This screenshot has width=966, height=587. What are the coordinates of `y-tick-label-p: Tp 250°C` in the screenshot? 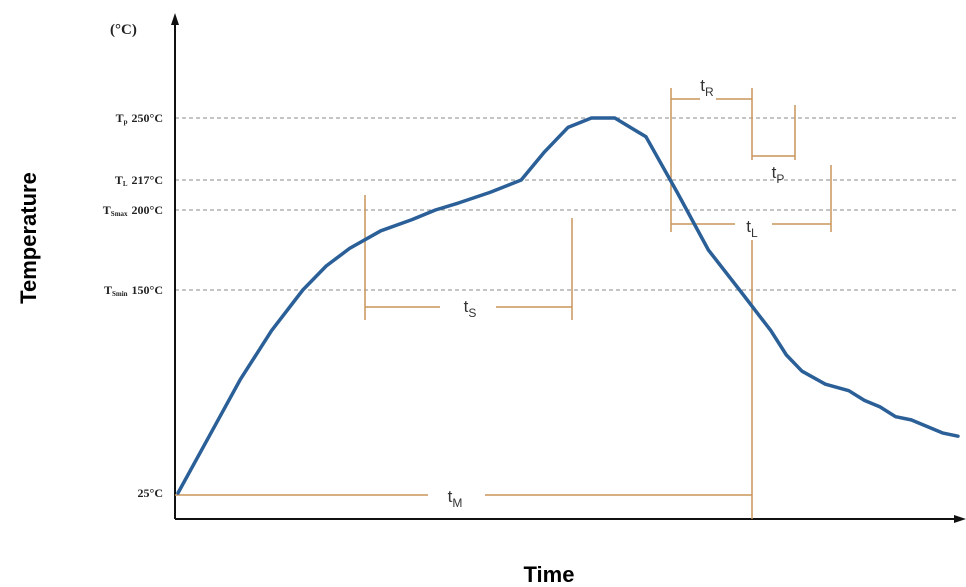 It's located at (139, 118).